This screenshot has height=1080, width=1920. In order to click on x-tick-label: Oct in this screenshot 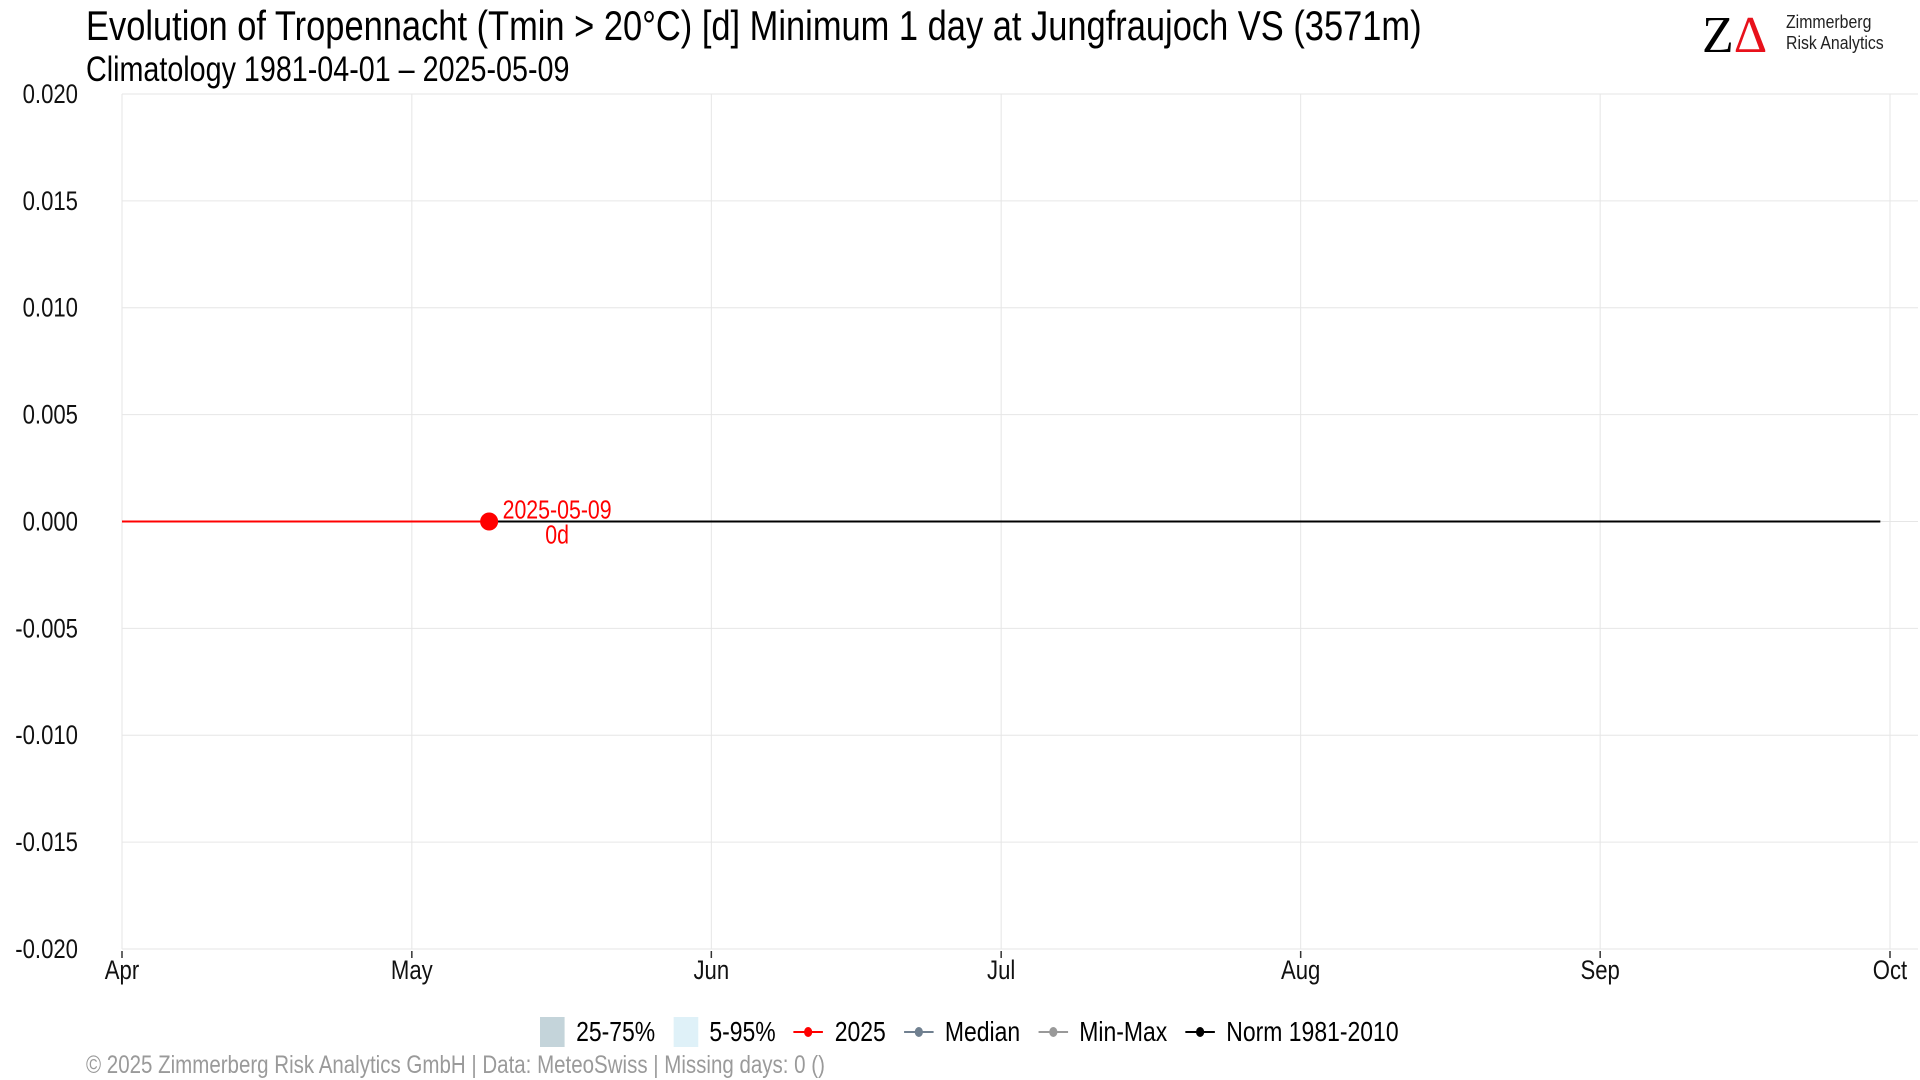, I will do `click(1890, 971)`.